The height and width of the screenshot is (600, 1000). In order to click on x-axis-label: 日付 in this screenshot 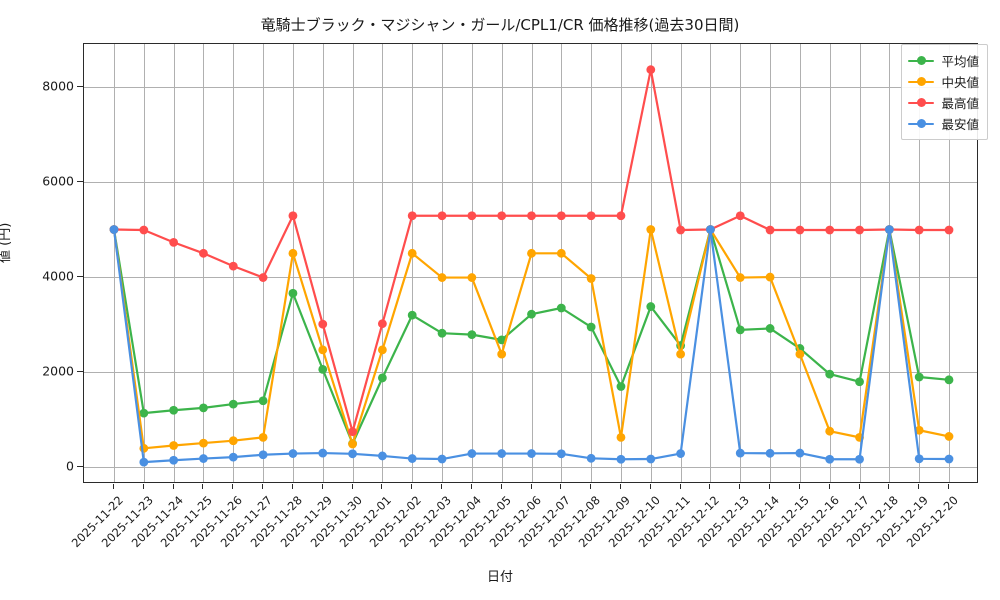, I will do `click(499, 577)`.